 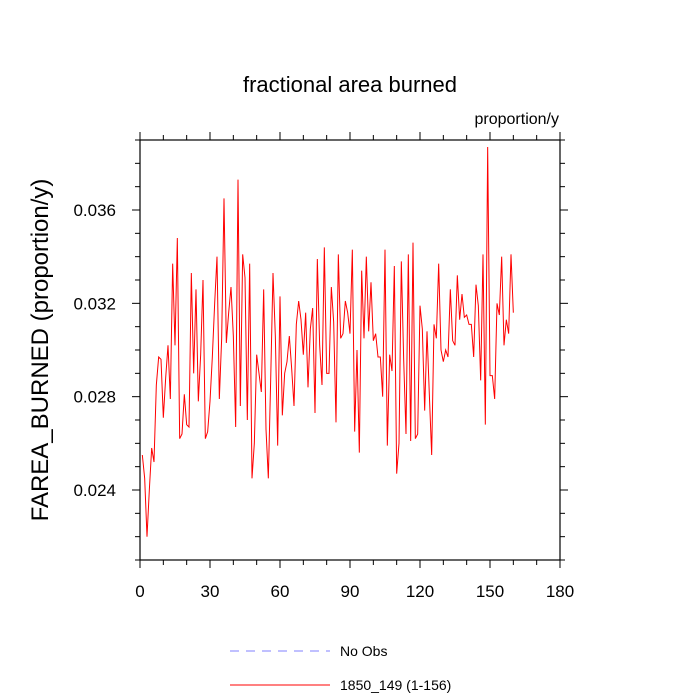 I want to click on y-tick-label: 0.028, so click(x=94, y=397).